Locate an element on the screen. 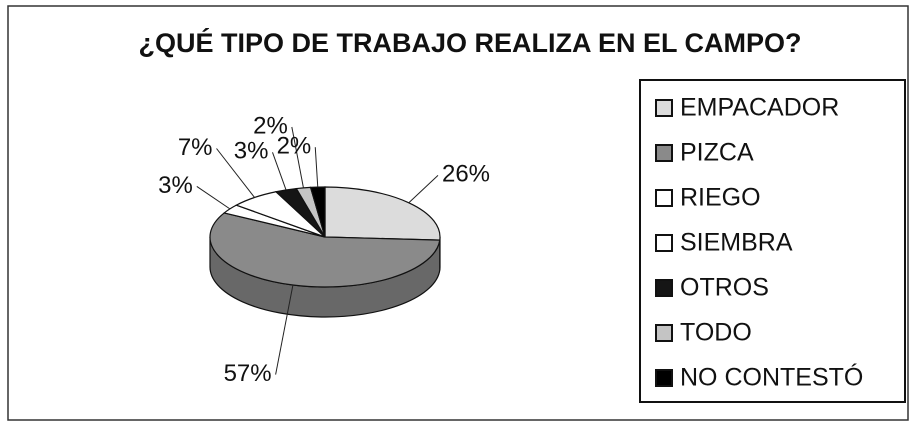  legend-label: RIEGO is located at coordinates (720, 198).